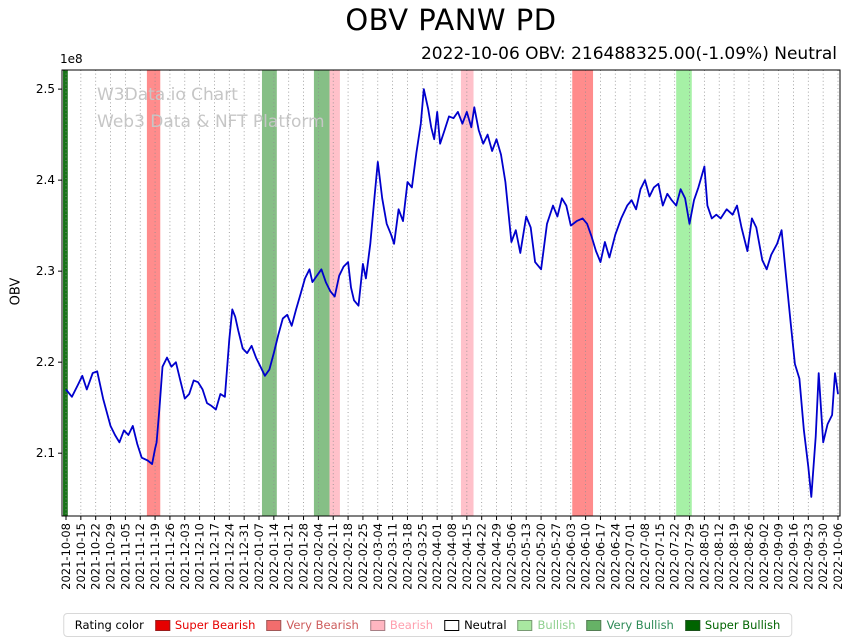 Image resolution: width=855 pixels, height=641 pixels. I want to click on x-tick-label: 2022-01-07, so click(259, 556).